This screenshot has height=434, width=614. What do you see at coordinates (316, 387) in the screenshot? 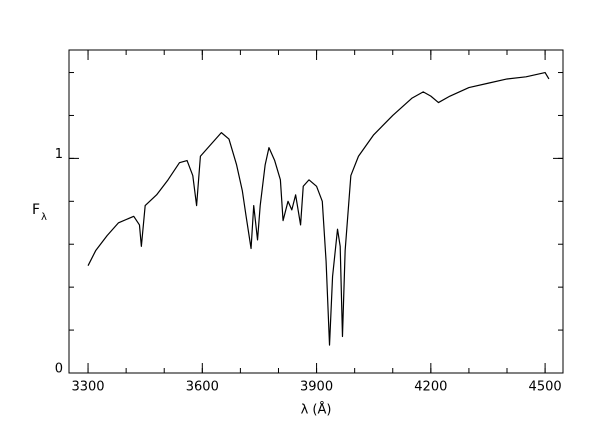
I see `x-tick-label: 3900` at bounding box center [316, 387].